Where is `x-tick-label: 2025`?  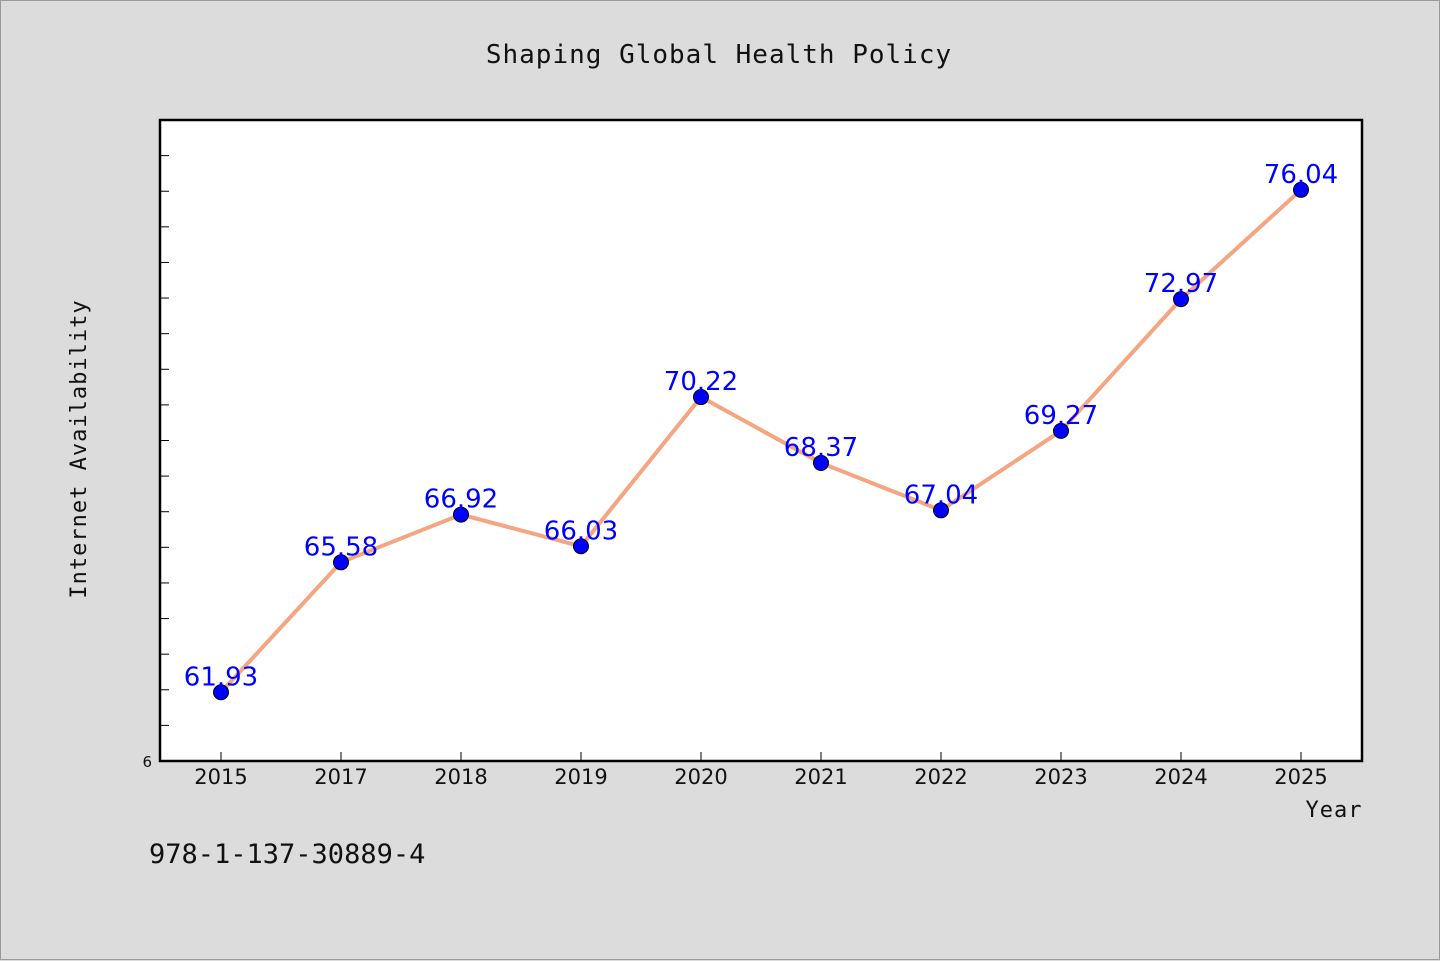
x-tick-label: 2025 is located at coordinates (1300, 777).